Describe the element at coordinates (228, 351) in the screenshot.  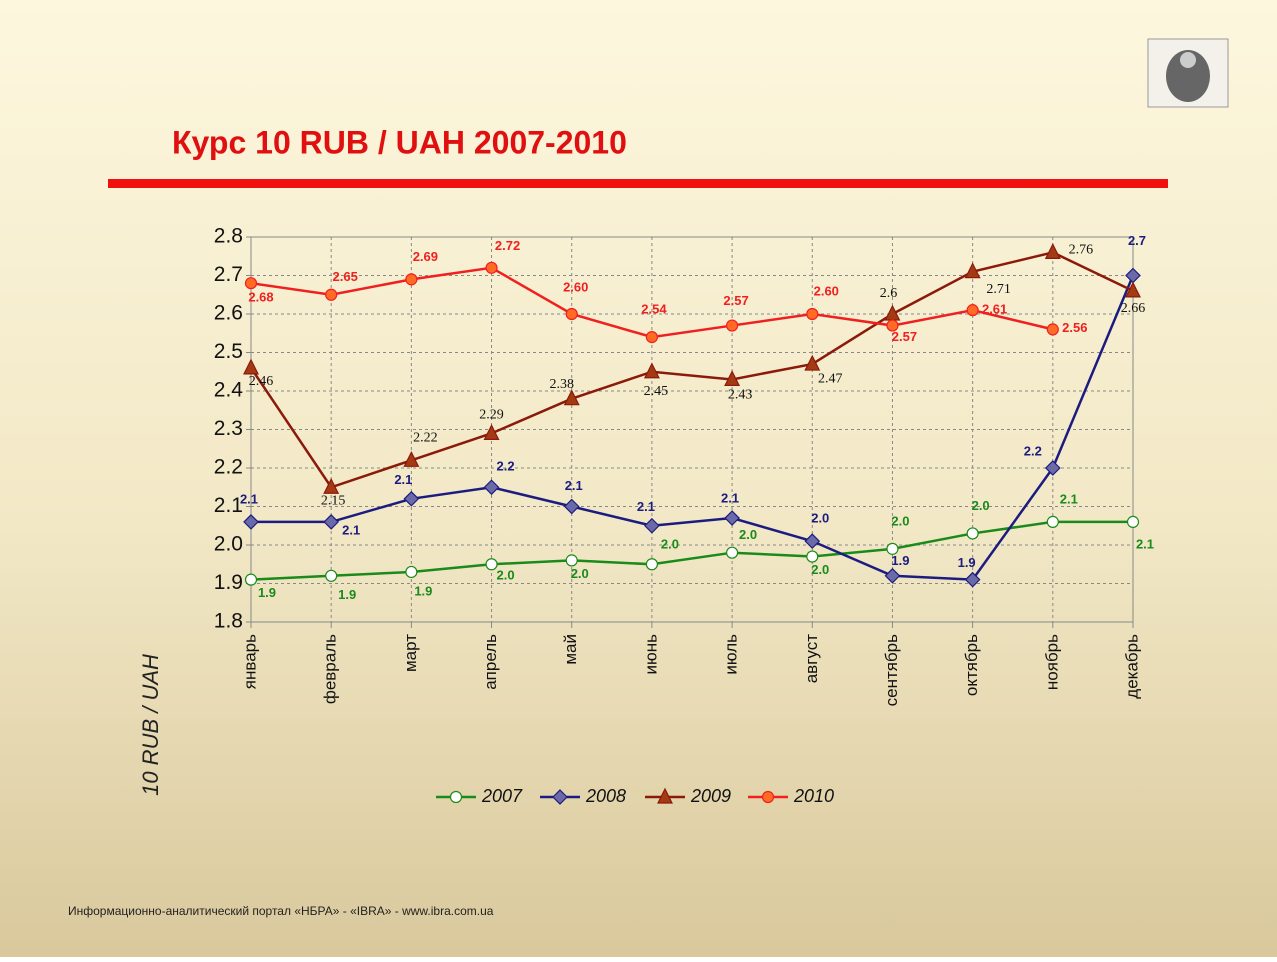
I see `y-tick-label: 2.5` at that location.